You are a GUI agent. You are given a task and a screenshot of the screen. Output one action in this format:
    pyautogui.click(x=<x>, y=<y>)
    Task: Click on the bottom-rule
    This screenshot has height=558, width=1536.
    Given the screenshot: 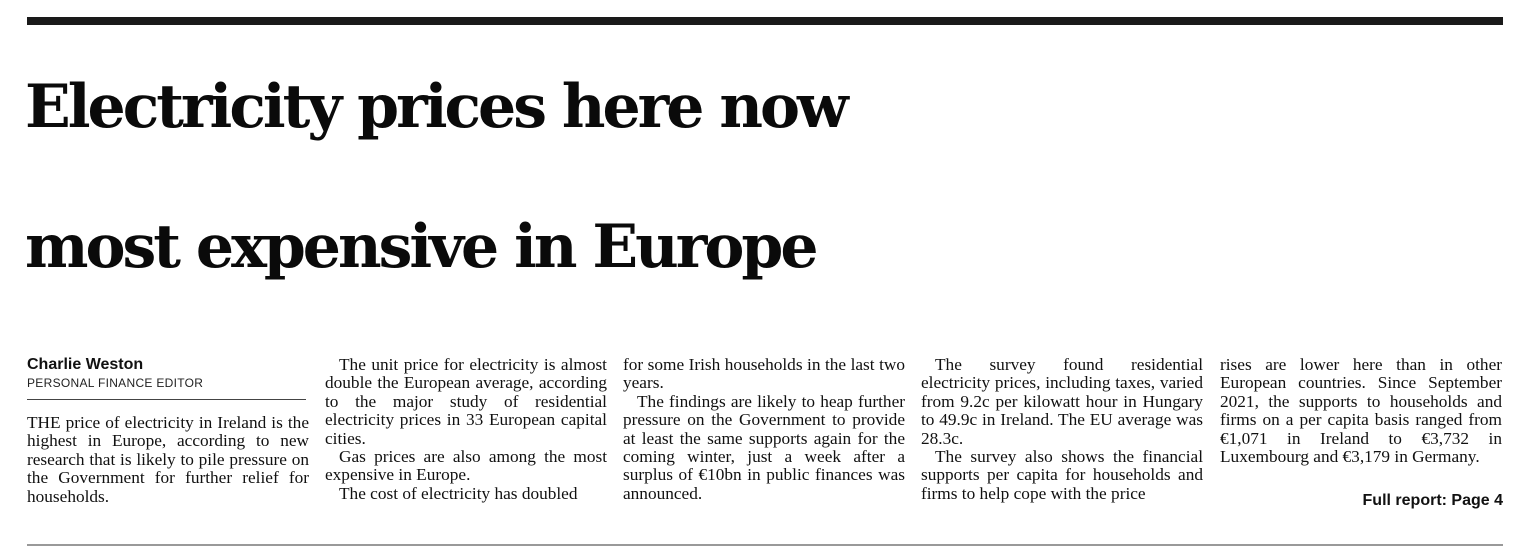 What is the action you would take?
    pyautogui.click(x=765, y=545)
    